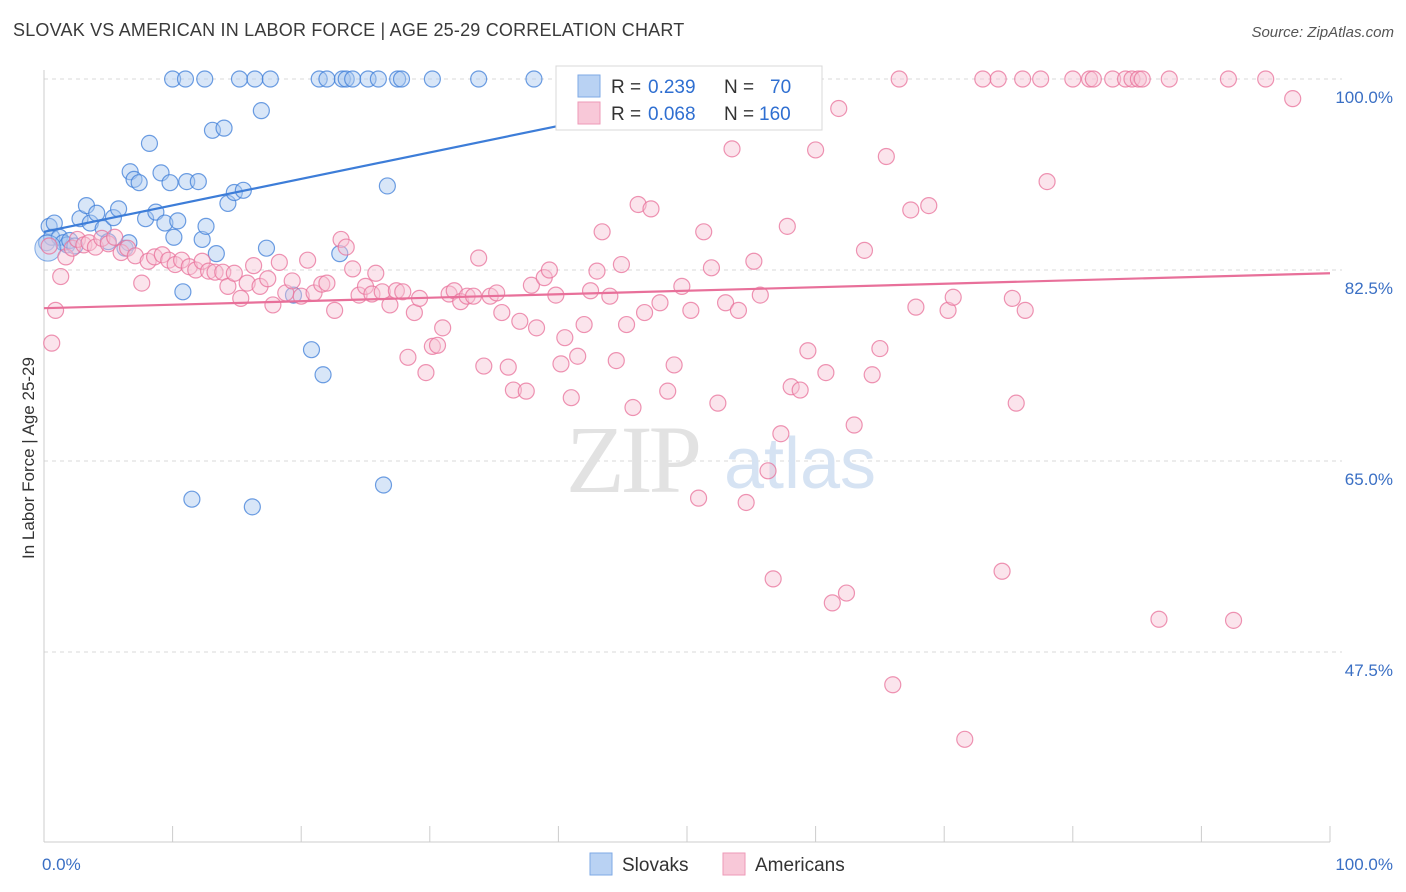 The height and width of the screenshot is (892, 1406). I want to click on stats-legend-r-value: 0.068, so click(672, 114).